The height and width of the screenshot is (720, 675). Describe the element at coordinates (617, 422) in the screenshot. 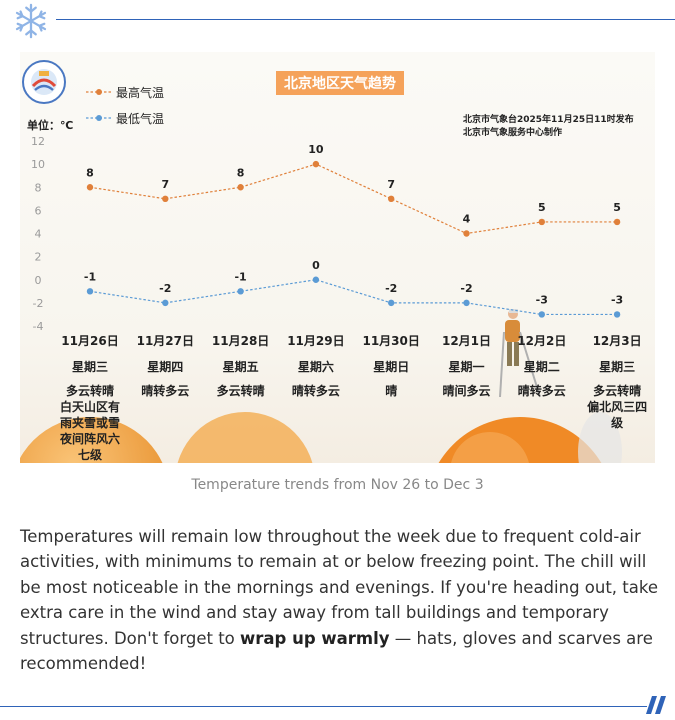

I see `weather-condition-label: 级` at that location.